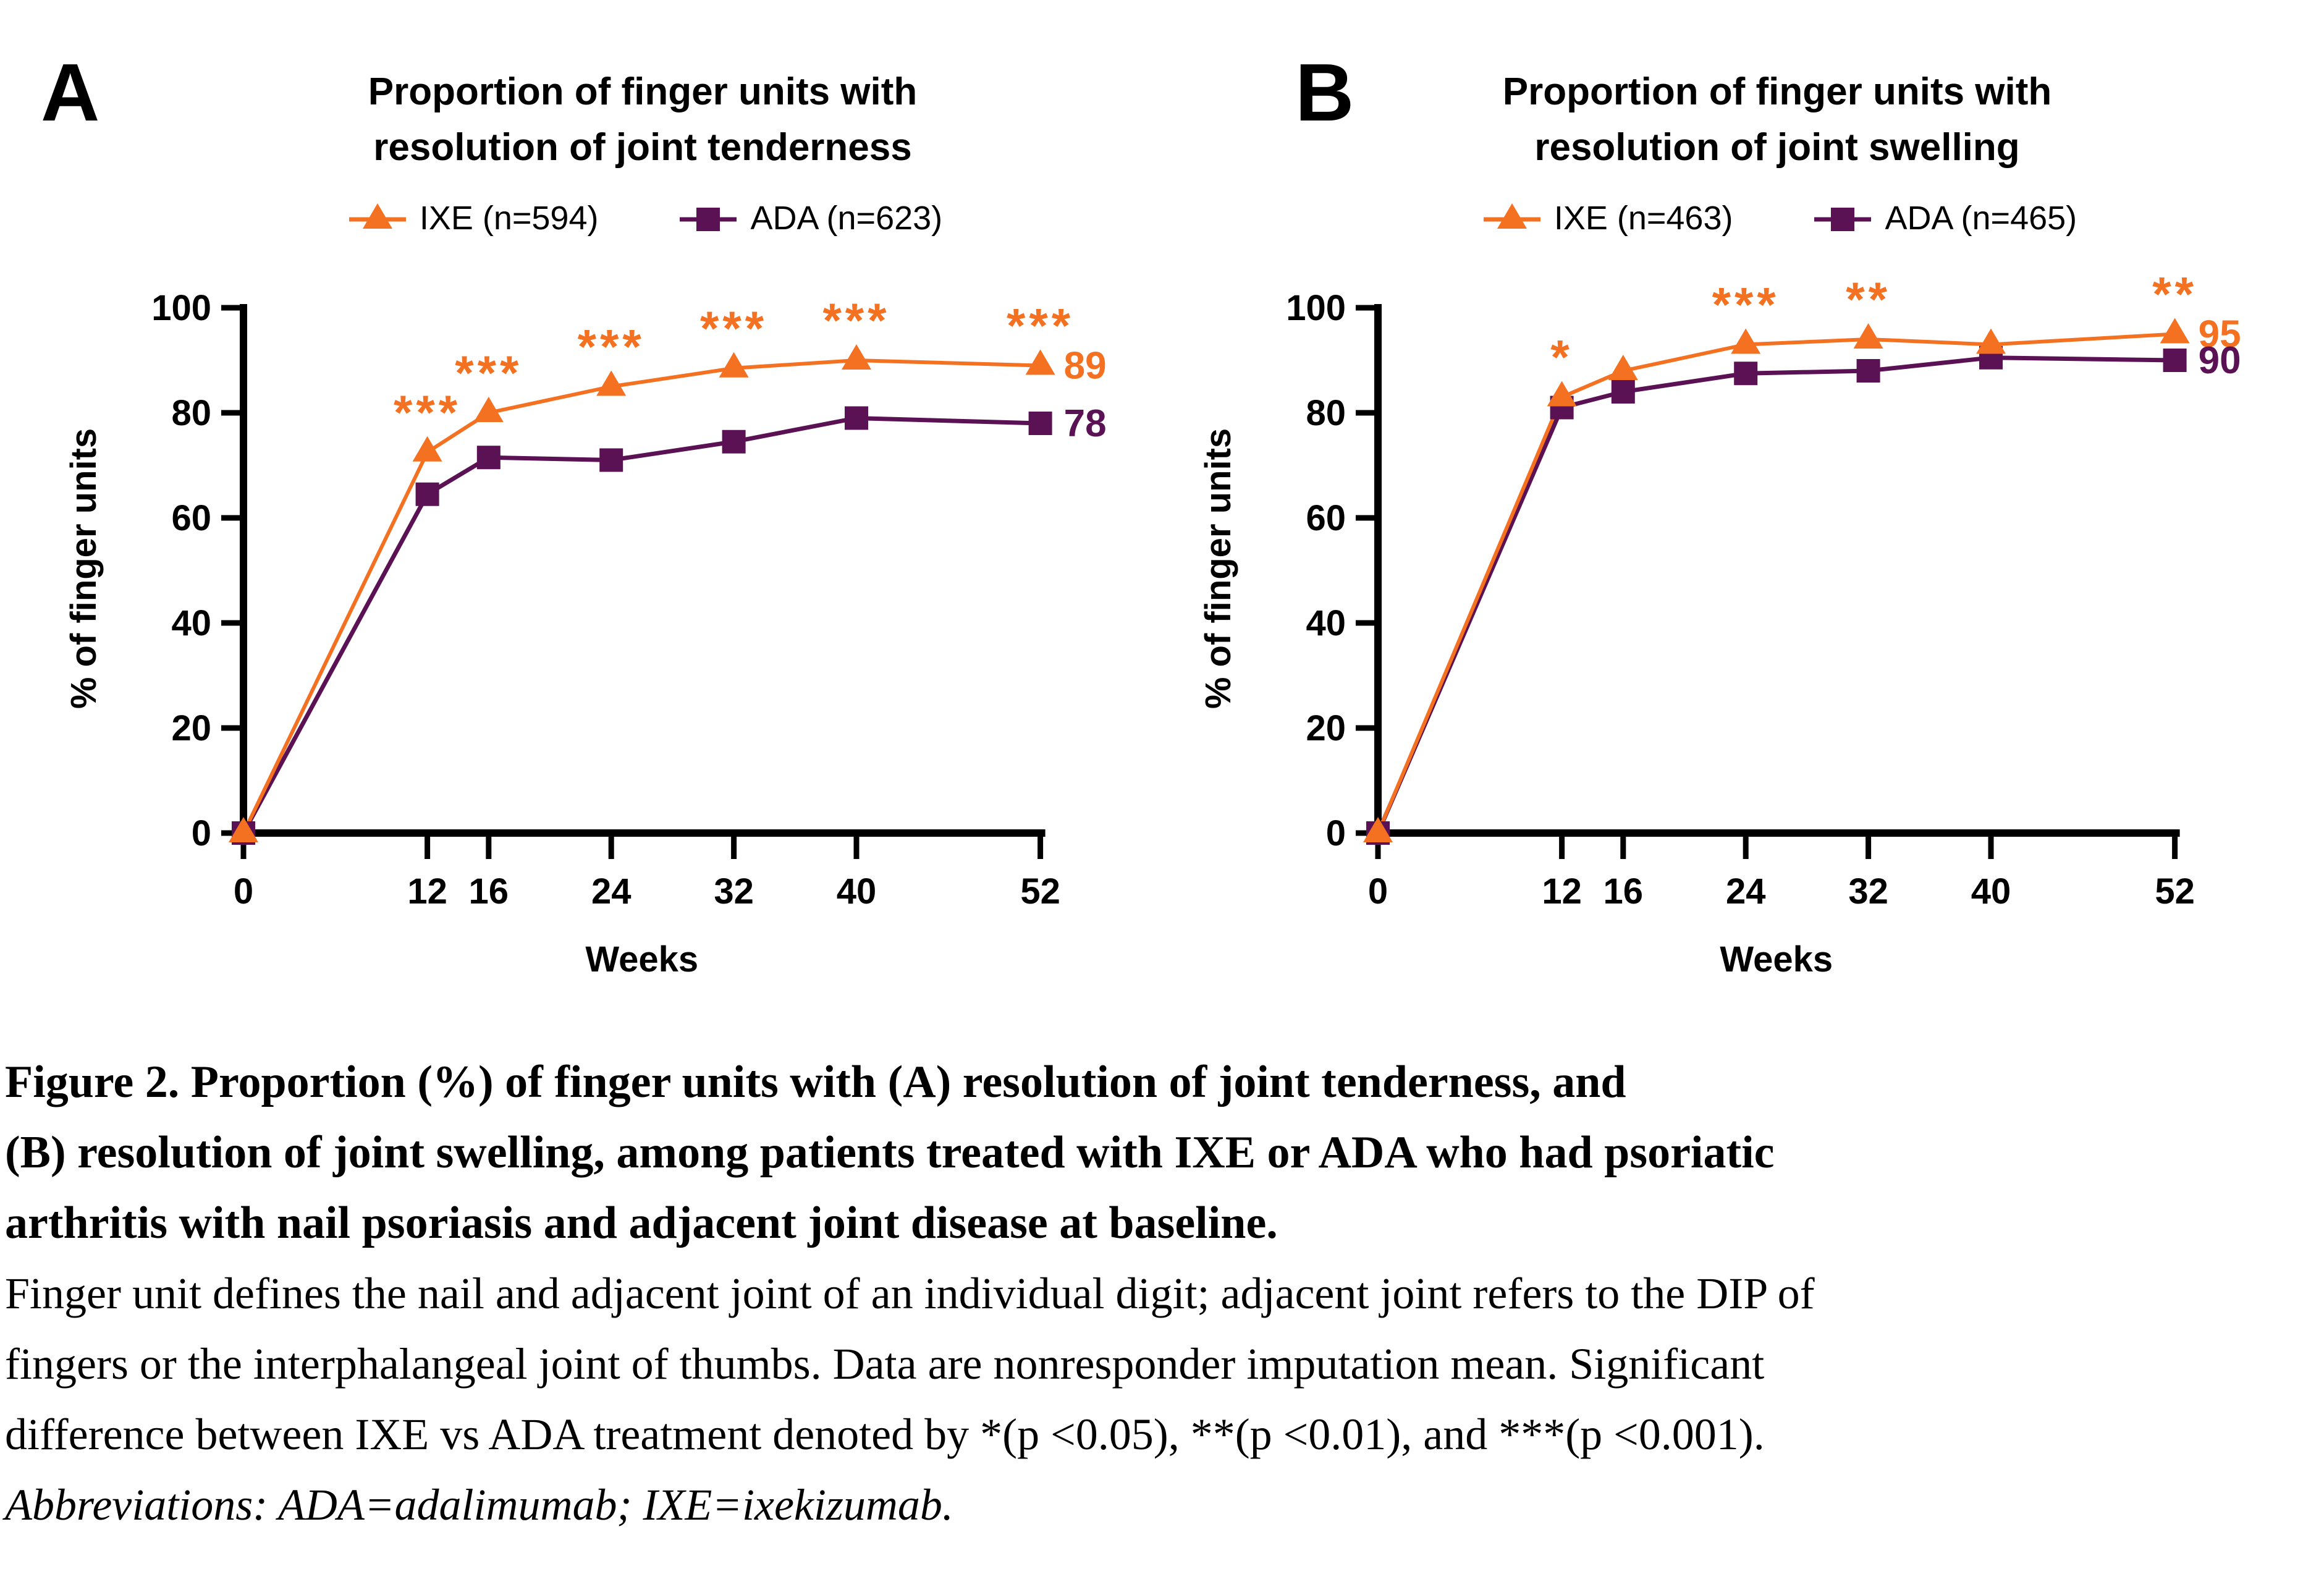 This screenshot has width=2324, height=1587. I want to click on series-end-value-label: 89, so click(1085, 366).